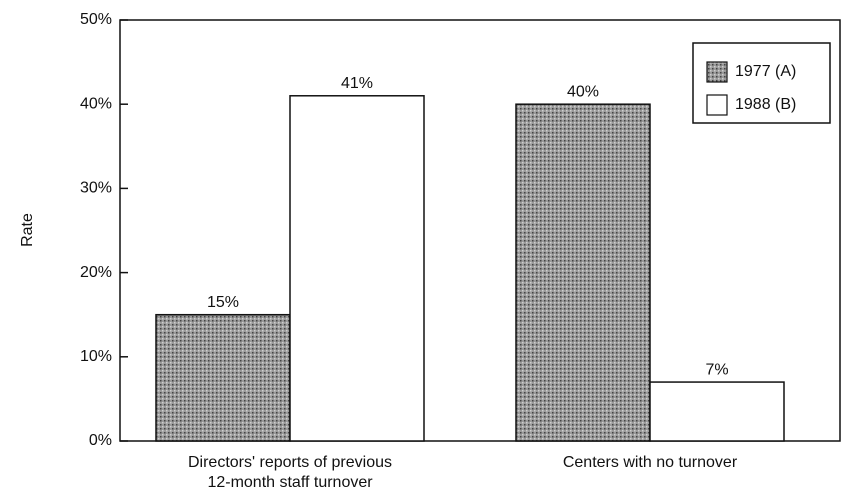  I want to click on legend-label: 1988 (B), so click(765, 104).